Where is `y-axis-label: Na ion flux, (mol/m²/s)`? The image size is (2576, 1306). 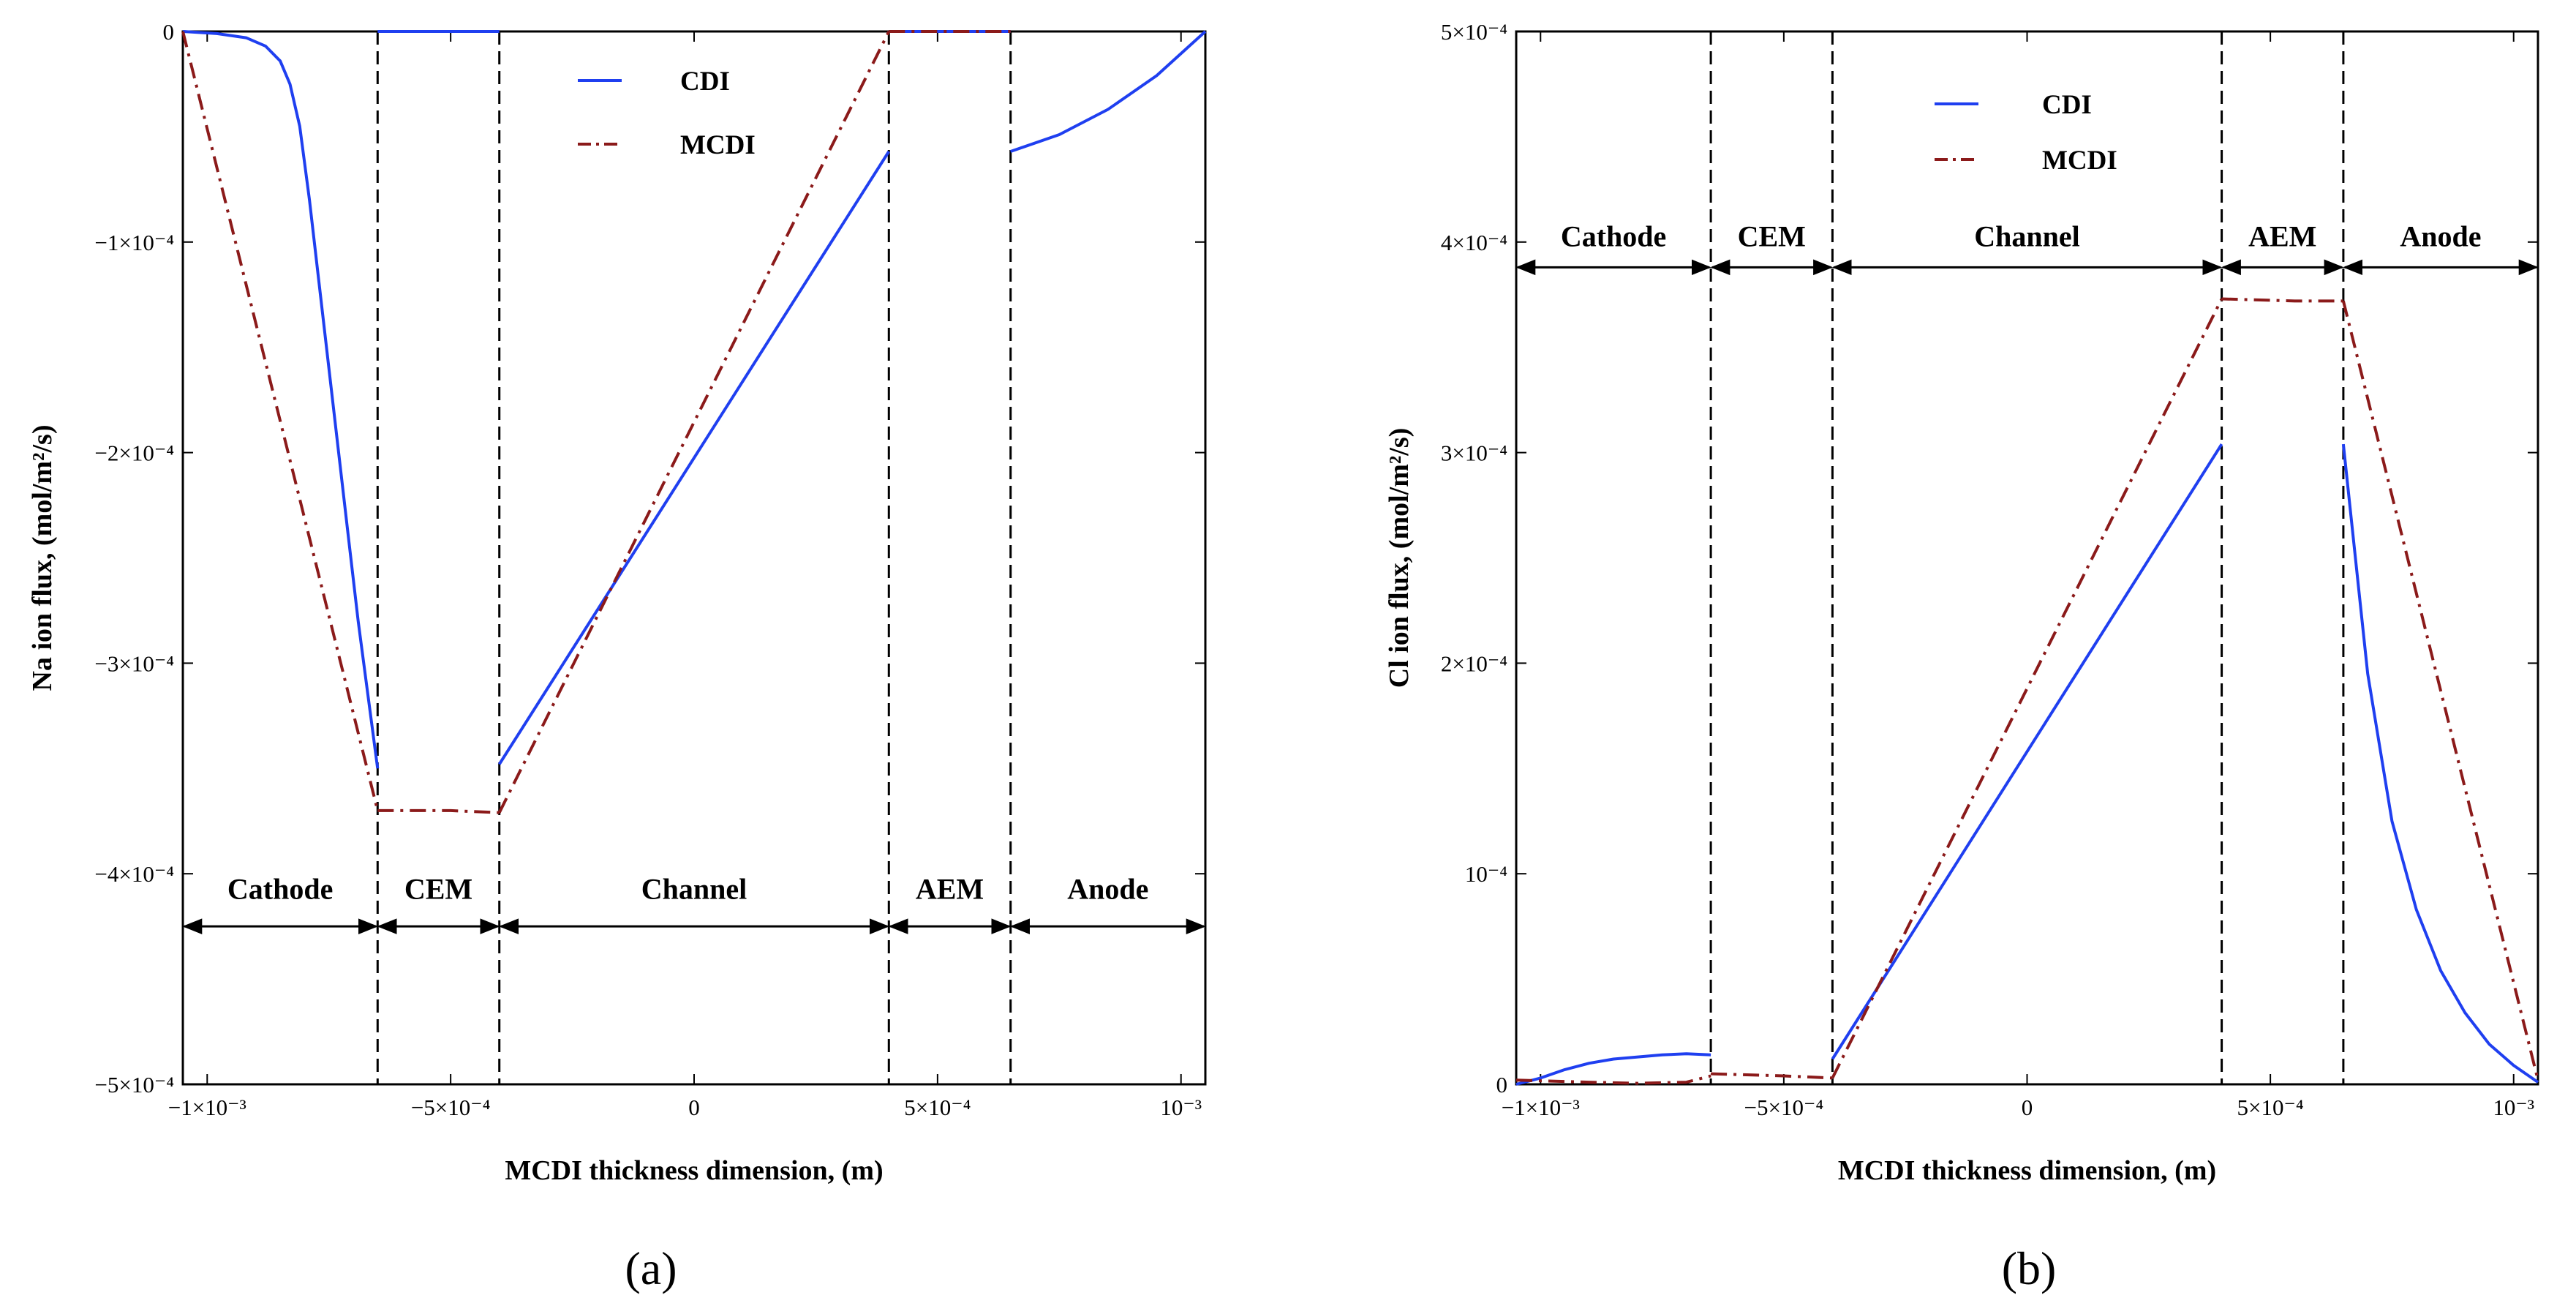
y-axis-label: Na ion flux, (mol/m²/s) is located at coordinates (42, 558).